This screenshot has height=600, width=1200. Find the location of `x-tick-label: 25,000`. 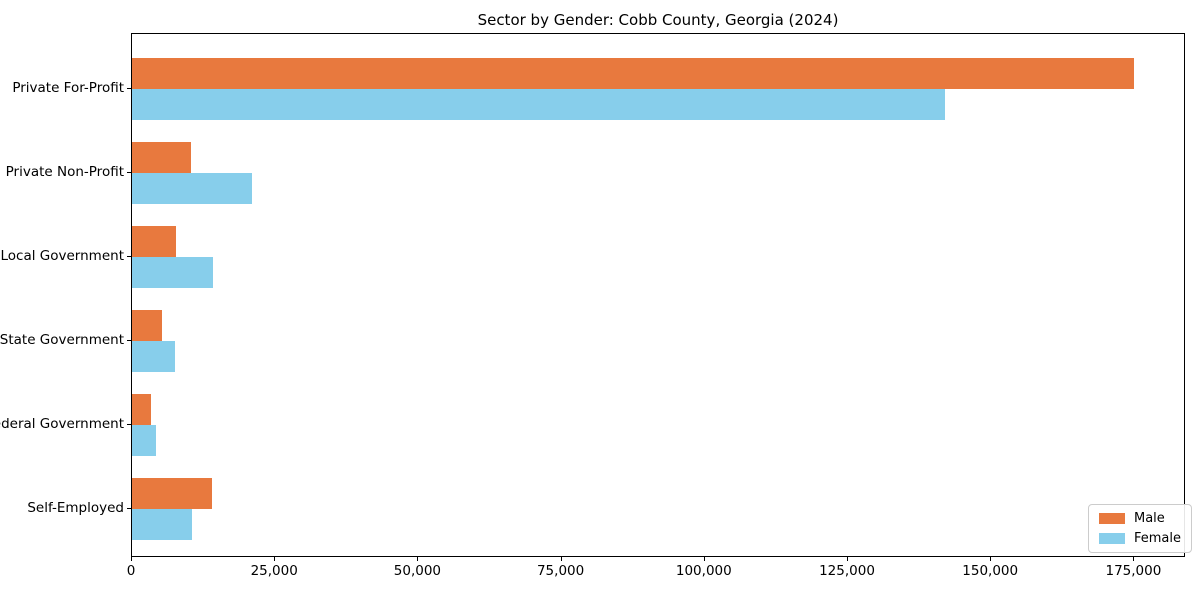

x-tick-label: 25,000 is located at coordinates (274, 571).